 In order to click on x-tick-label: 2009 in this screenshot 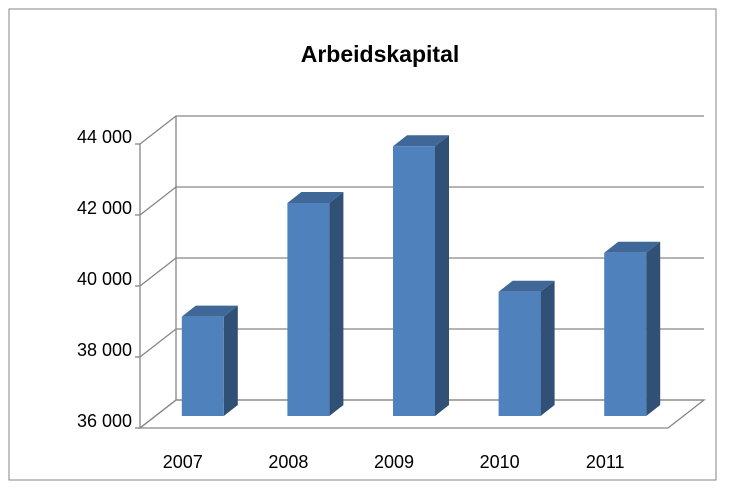, I will do `click(394, 462)`.